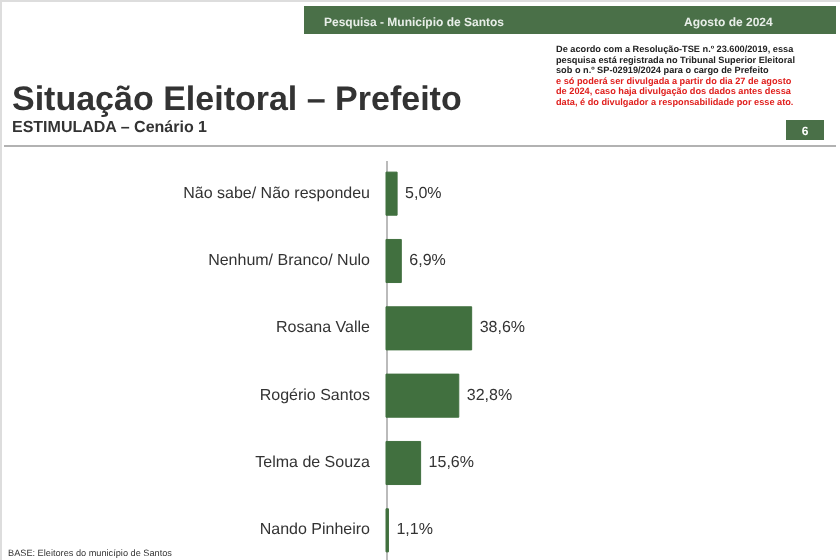 This screenshot has width=840, height=560. What do you see at coordinates (314, 394) in the screenshot?
I see `y-tick-label: Rogério Santos` at bounding box center [314, 394].